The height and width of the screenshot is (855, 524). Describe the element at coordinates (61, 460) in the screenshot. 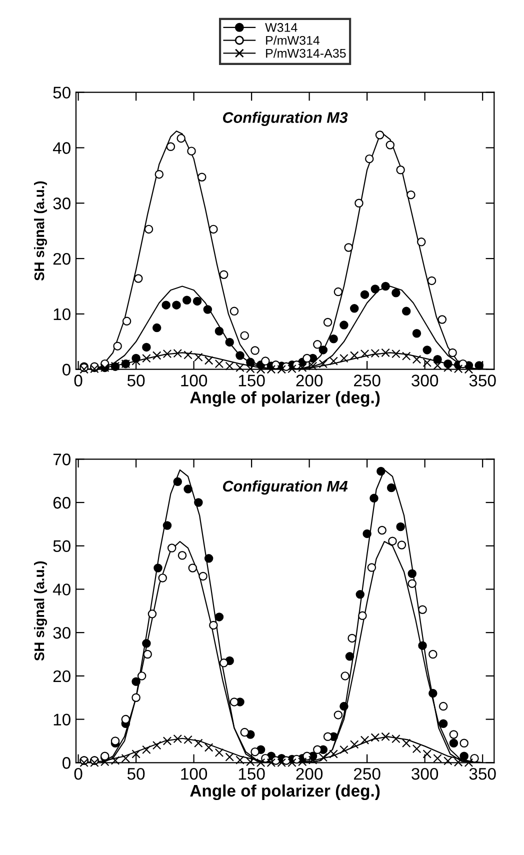

I see `y-tick-label: 70` at that location.